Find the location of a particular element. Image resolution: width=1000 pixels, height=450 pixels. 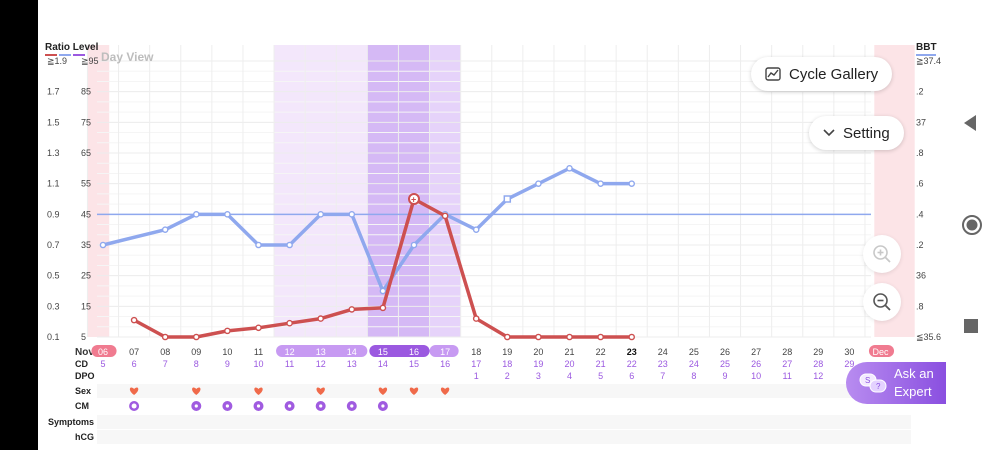

cd-value: 24 is located at coordinates (694, 364).